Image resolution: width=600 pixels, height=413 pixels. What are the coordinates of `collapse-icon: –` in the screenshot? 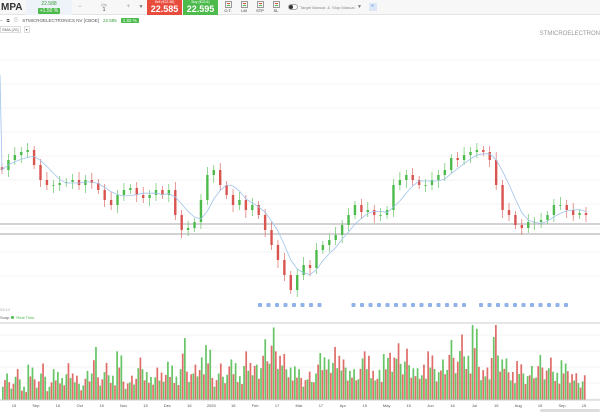 It's located at (1, 20).